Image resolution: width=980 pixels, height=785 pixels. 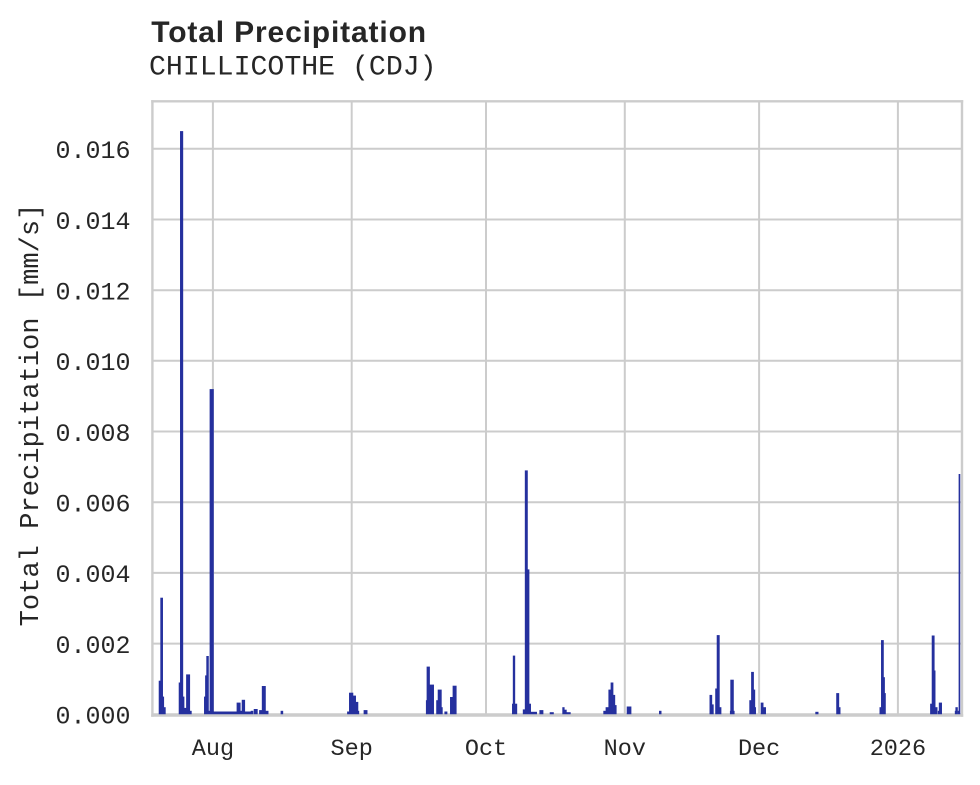 I want to click on svg-text: 0.016, so click(x=92, y=151).